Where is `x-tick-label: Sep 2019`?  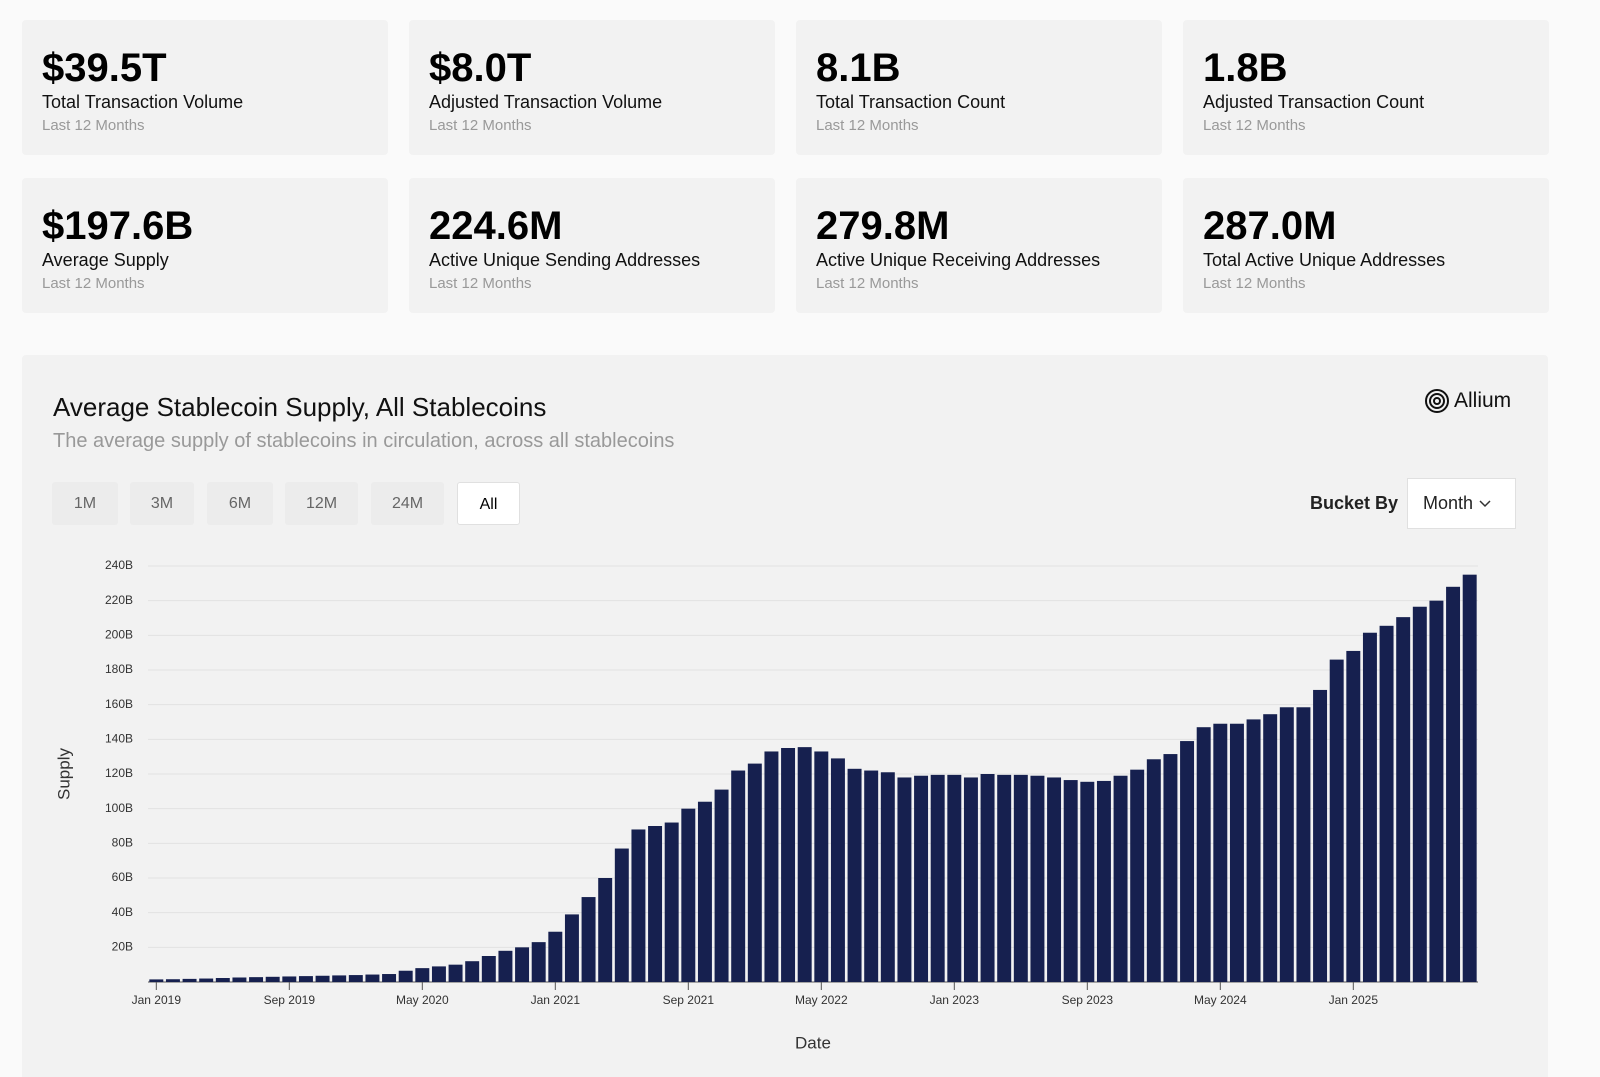 x-tick-label: Sep 2019 is located at coordinates (290, 1000).